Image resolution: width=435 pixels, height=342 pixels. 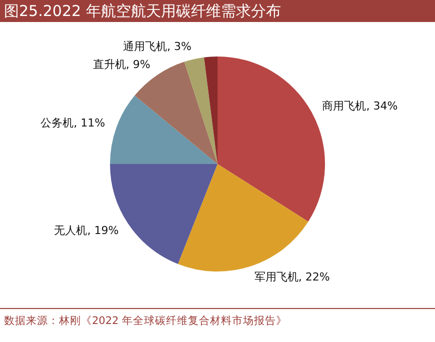 I want to click on slice-label: 公务机, 11%, so click(x=73, y=123).